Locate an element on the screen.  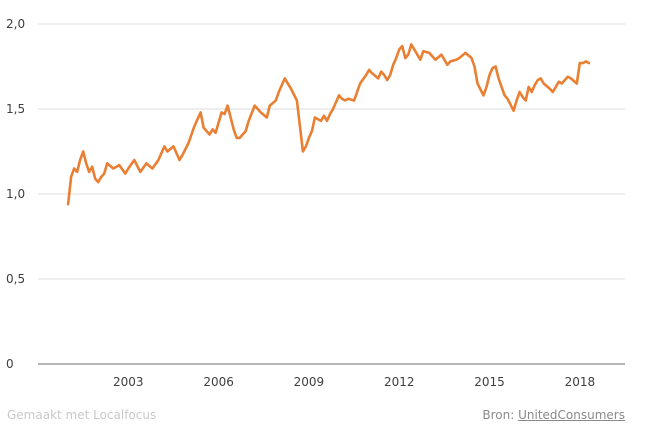
source-label: Bron: is located at coordinates (498, 415).